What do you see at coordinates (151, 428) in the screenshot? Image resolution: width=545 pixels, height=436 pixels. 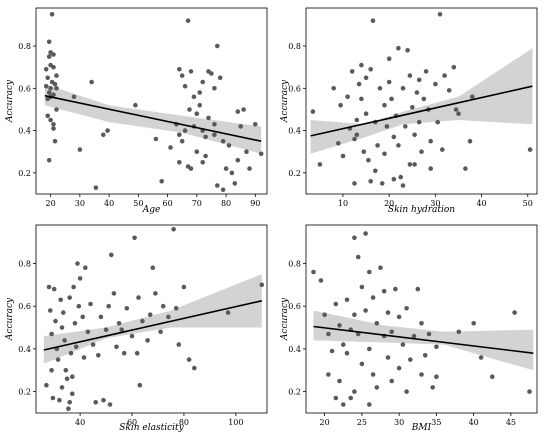 I see `panel-skin-elasticity-x-axis-label: Skin elasticity` at bounding box center [151, 428].